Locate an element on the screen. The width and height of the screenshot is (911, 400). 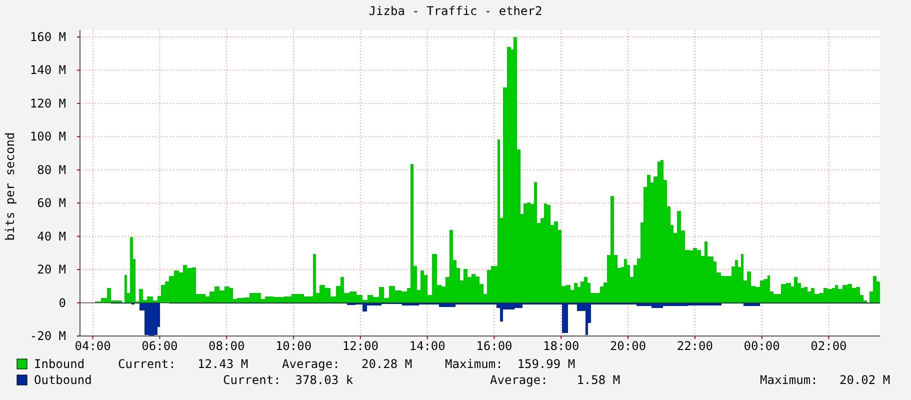
y-tick-label: 40 M is located at coordinates (51, 236).